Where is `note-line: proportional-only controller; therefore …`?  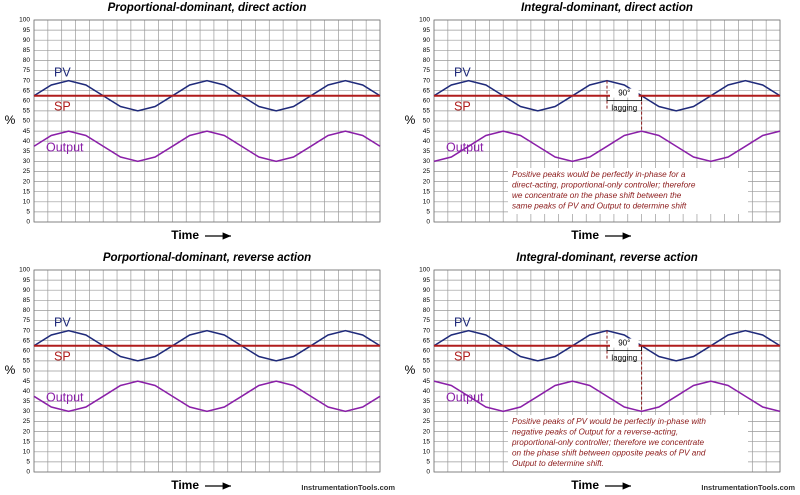 note-line: proportional-only controller; therefore … is located at coordinates (608, 442).